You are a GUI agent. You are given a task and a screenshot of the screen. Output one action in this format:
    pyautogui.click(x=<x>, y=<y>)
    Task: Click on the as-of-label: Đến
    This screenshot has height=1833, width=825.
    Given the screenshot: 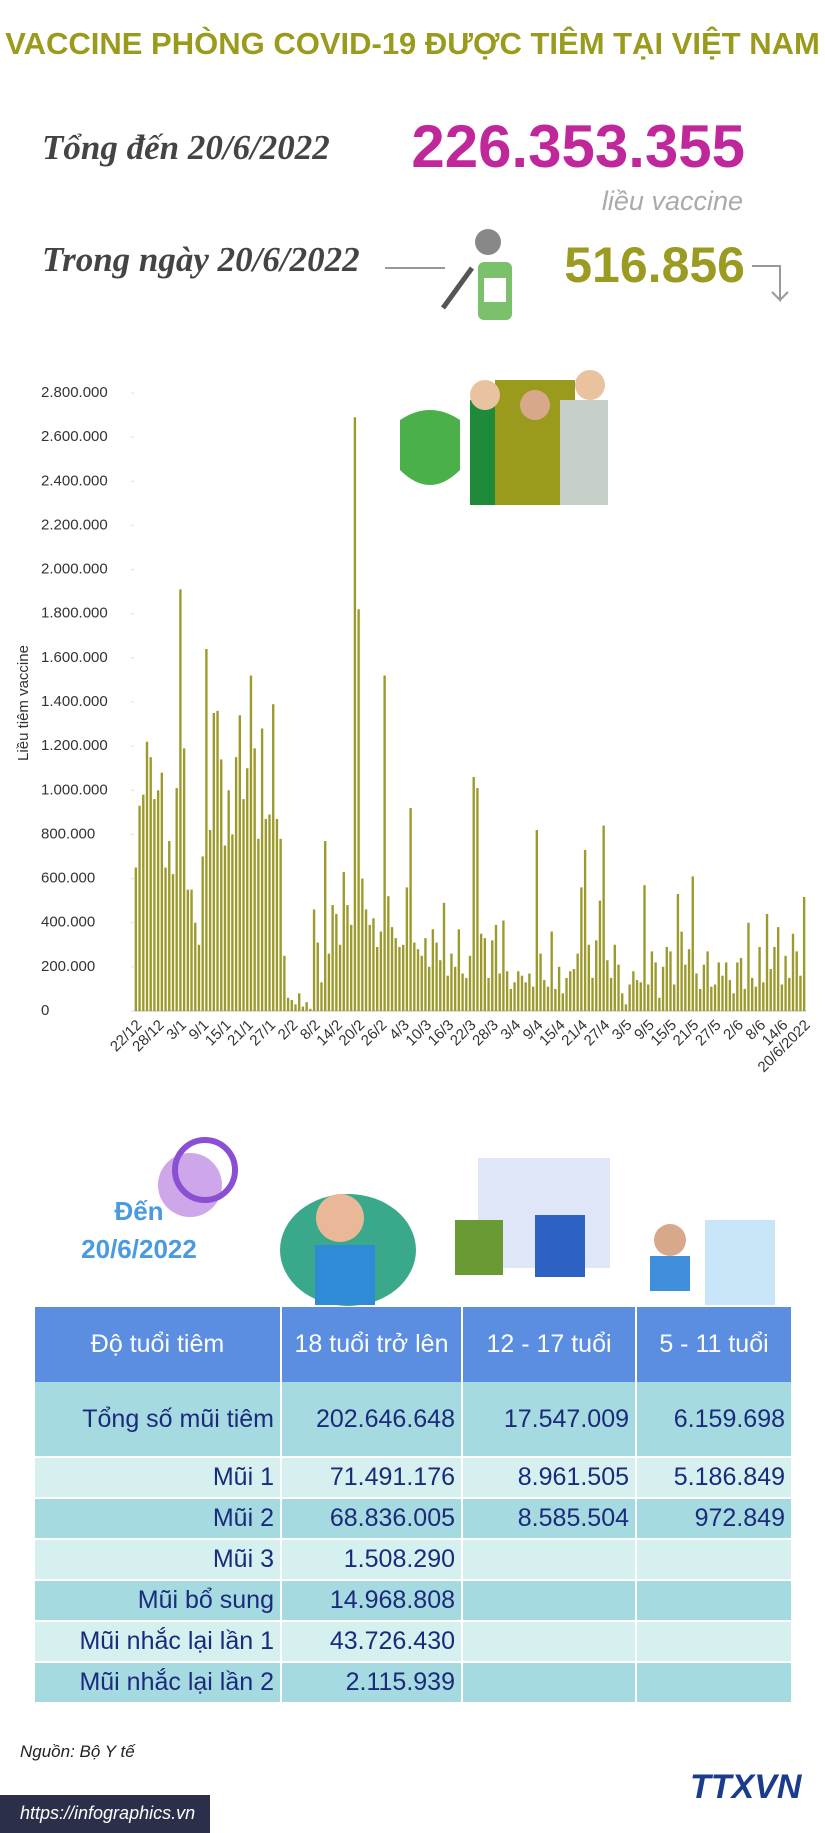 What is the action you would take?
    pyautogui.click(x=139, y=1211)
    